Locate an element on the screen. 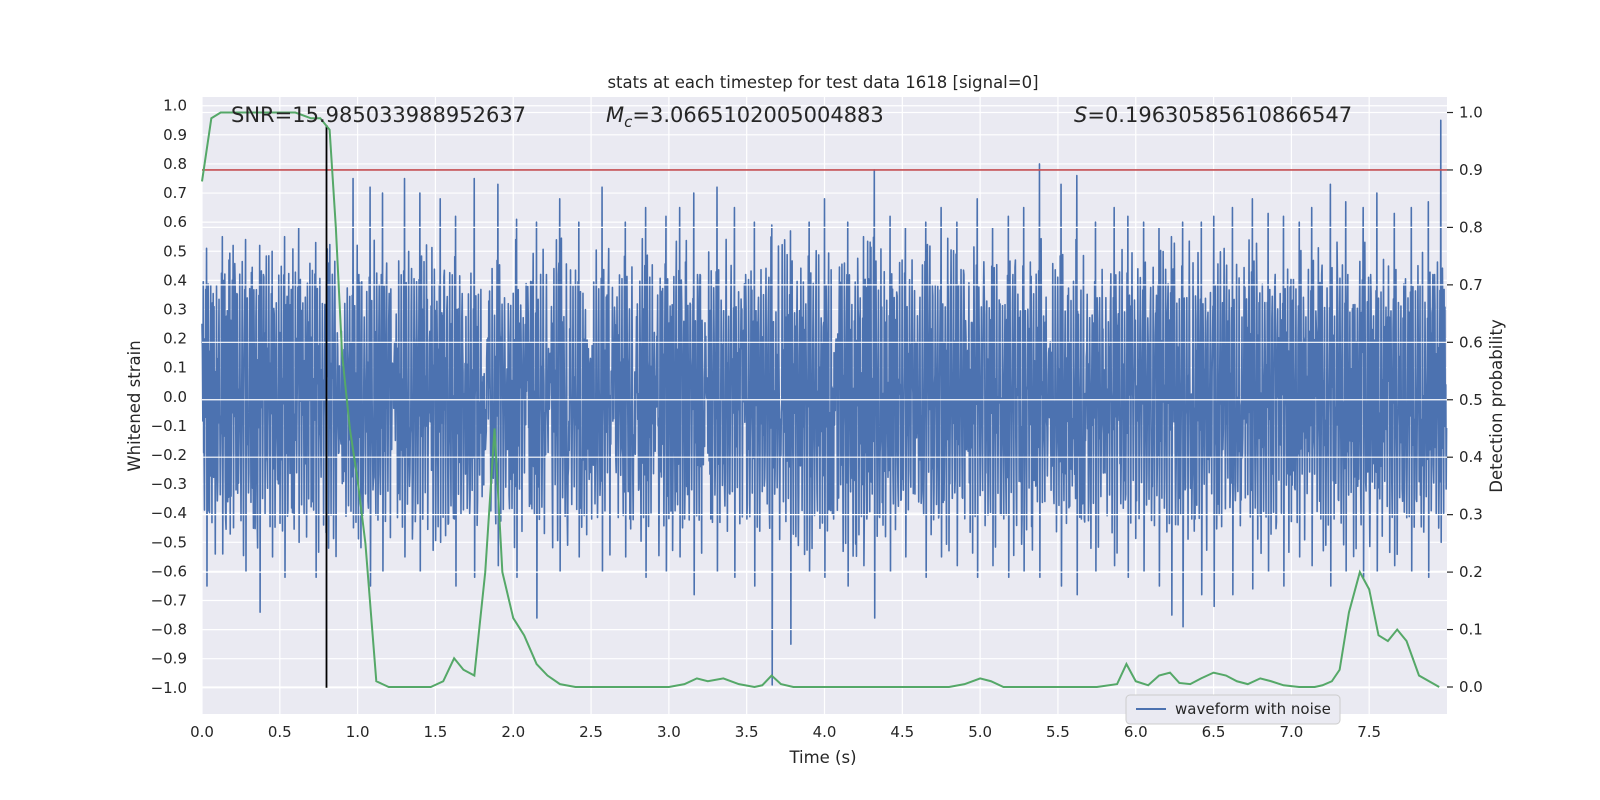  legend-box is located at coordinates (1233, 709).